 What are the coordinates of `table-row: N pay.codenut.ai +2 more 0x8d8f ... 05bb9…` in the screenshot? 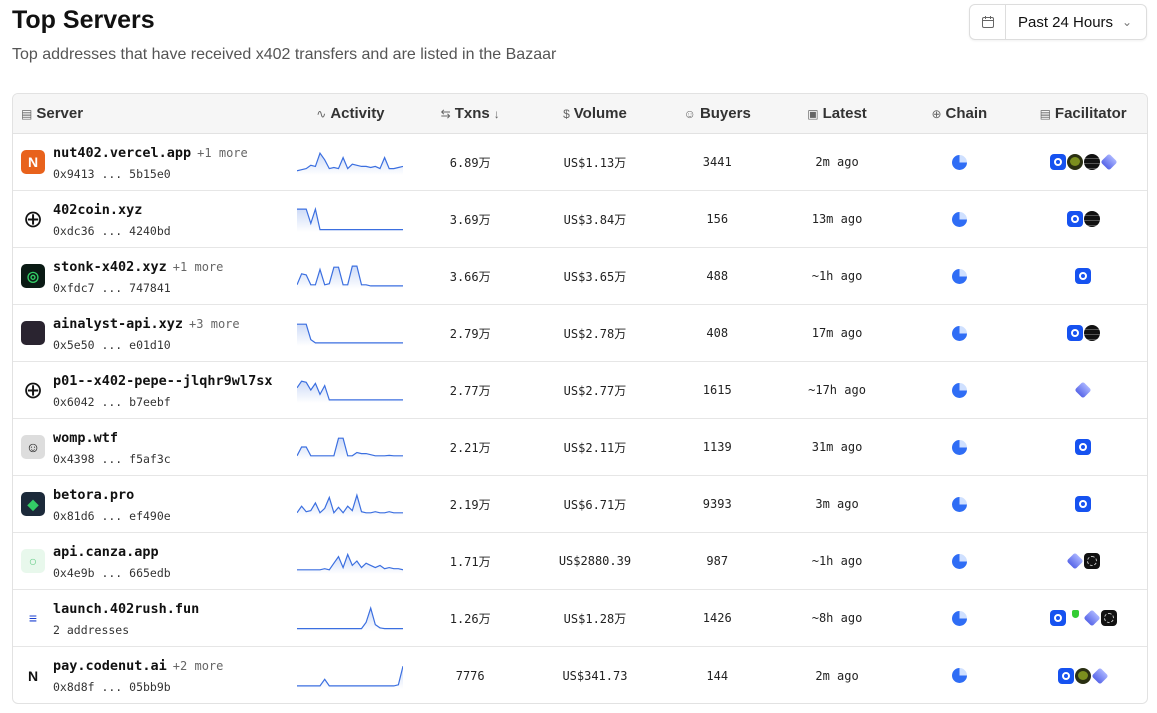 It's located at (580, 675).